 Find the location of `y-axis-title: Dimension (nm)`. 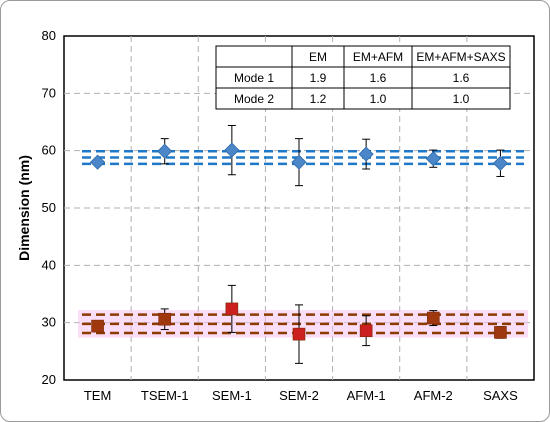

y-axis-title: Dimension (nm) is located at coordinates (24, 208).